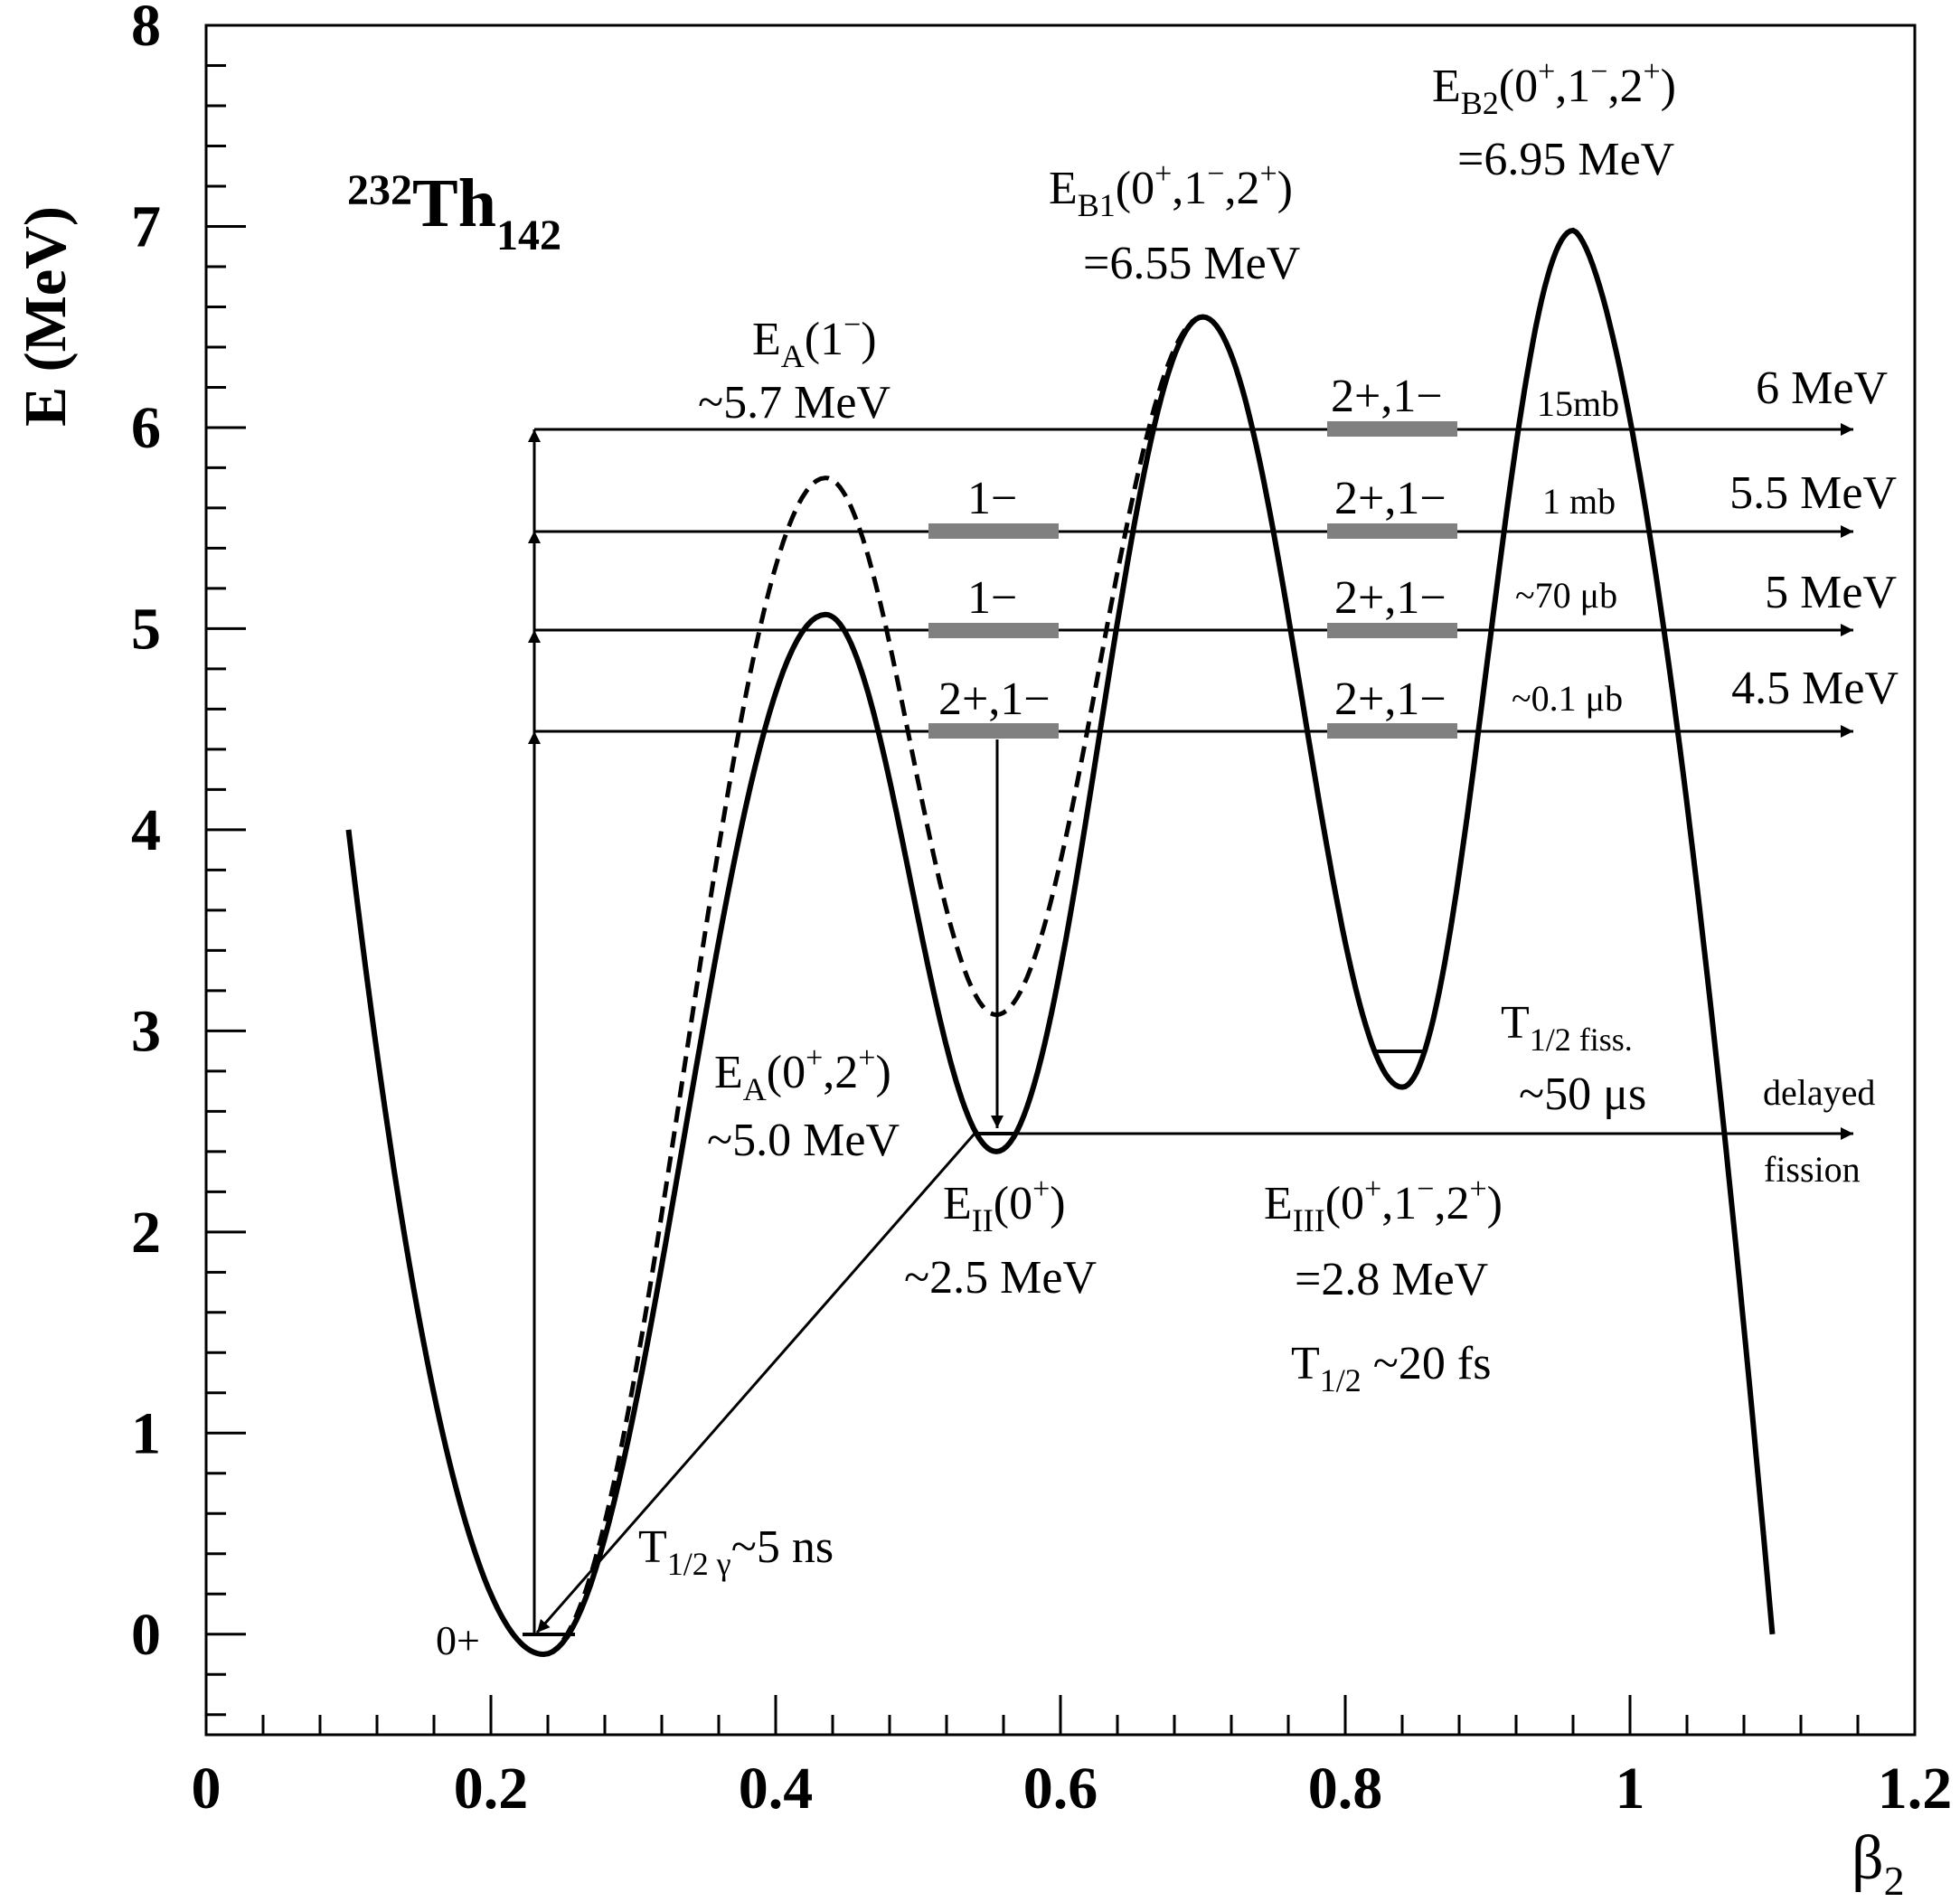  Describe the element at coordinates (1191, 263) in the screenshot. I see `barrier-b1-value: =6.55 MeV` at that location.